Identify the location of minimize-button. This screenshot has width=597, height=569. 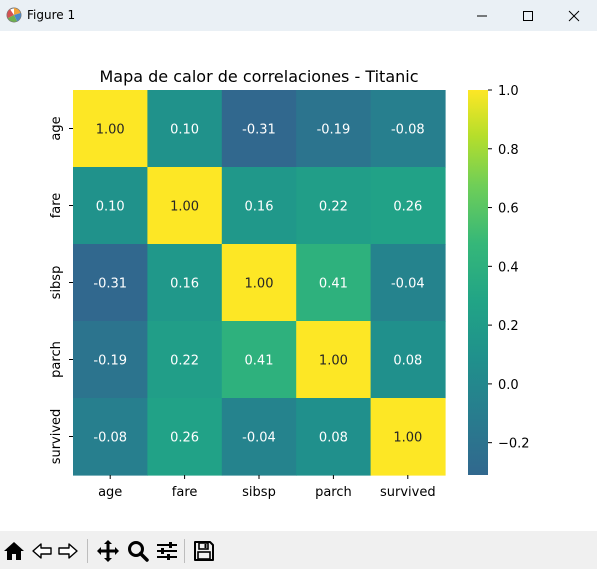
(482, 15).